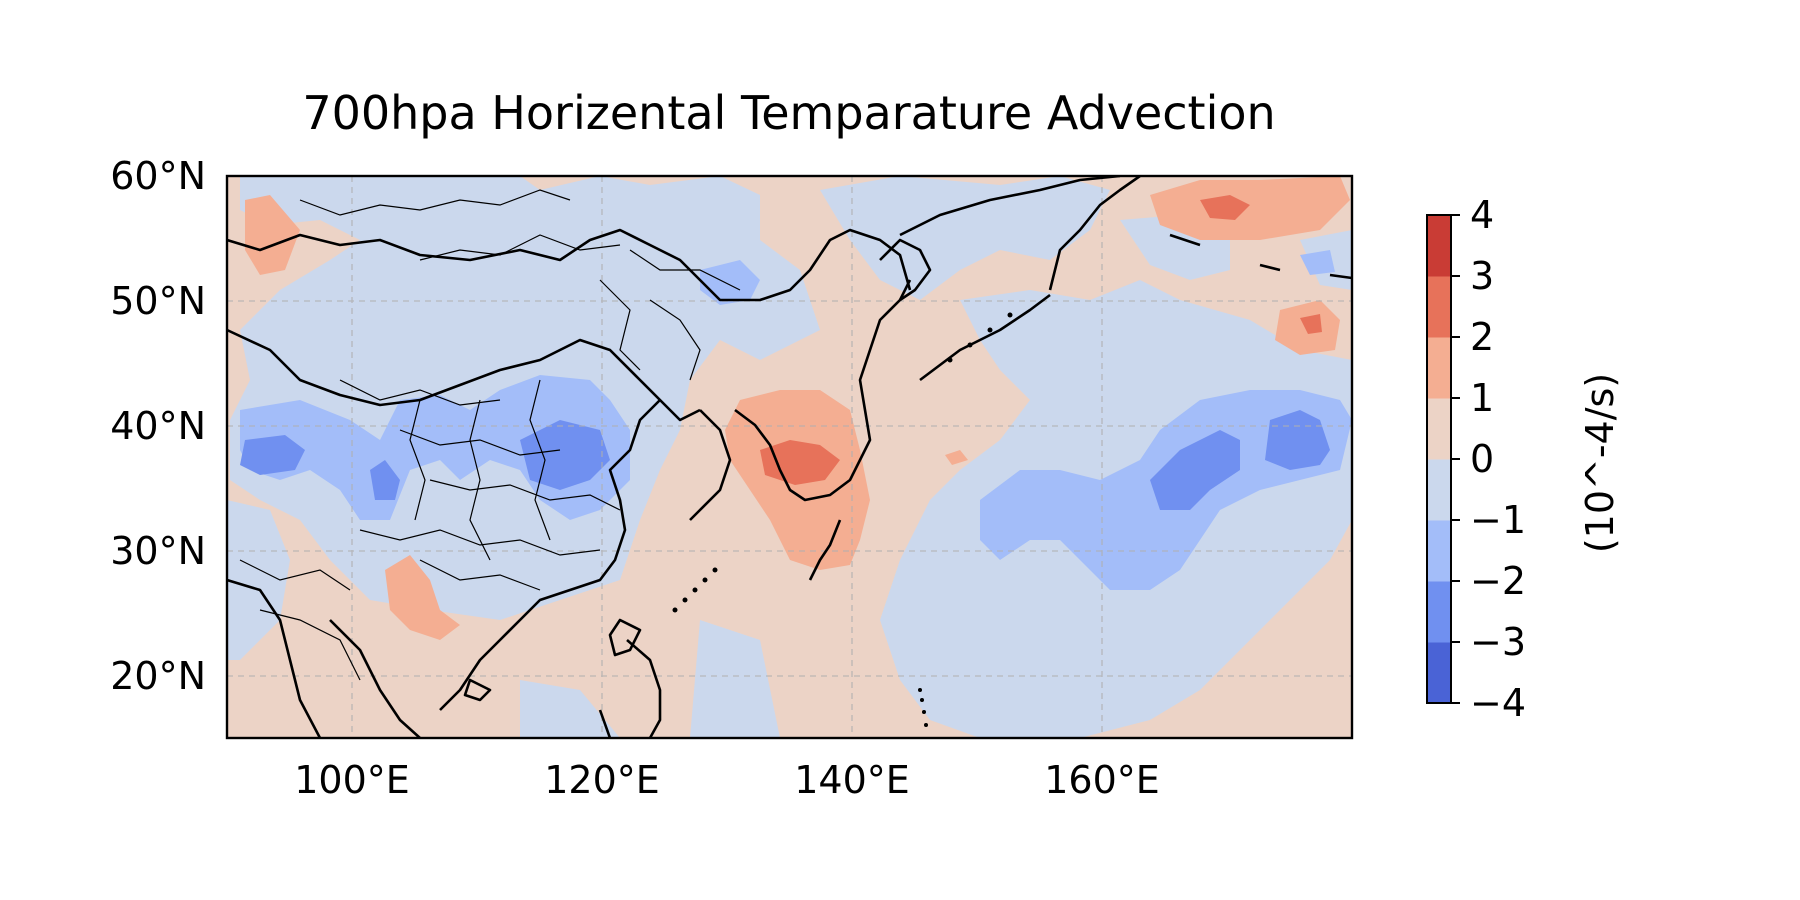  What do you see at coordinates (158, 301) in the screenshot?
I see `lat-tick-label: 50°N` at bounding box center [158, 301].